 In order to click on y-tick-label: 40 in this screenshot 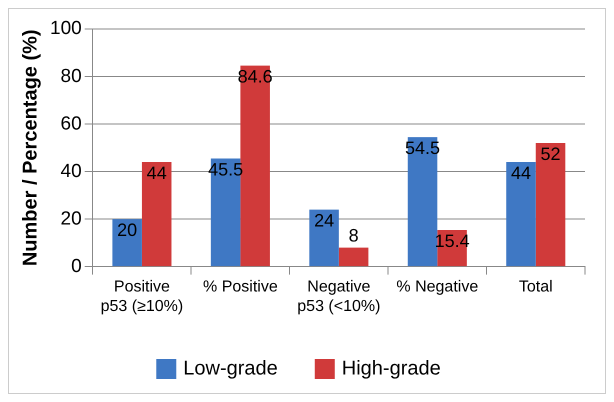, I will do `click(71, 171)`.